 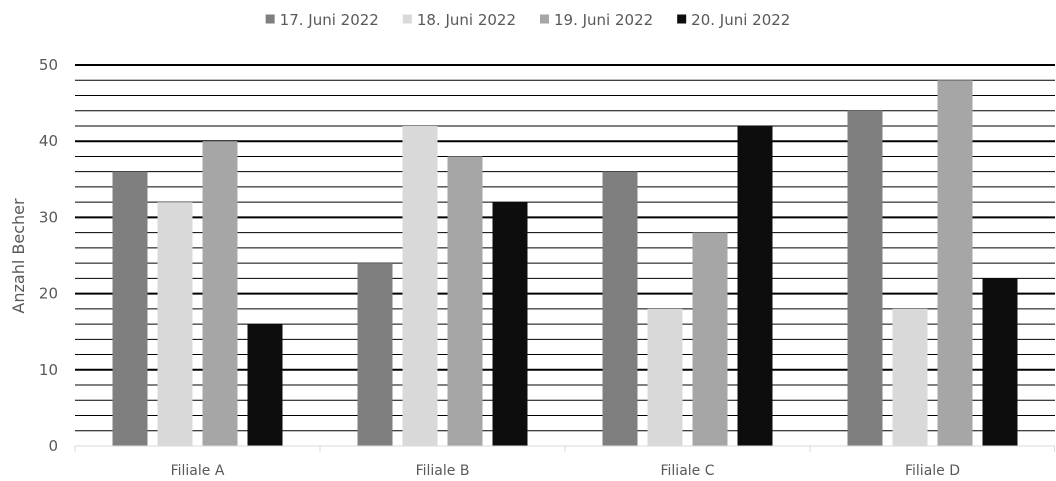 I want to click on y-tick-label: 40, so click(x=48, y=141).